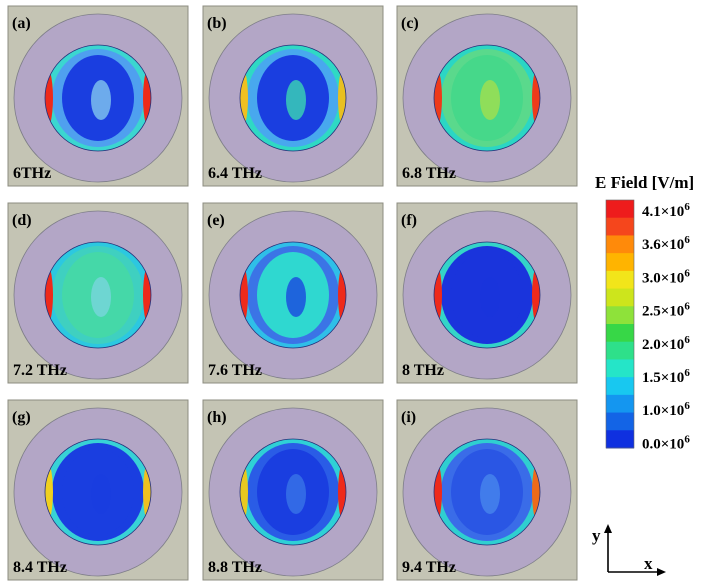 This screenshot has height=588, width=715. What do you see at coordinates (410, 23) in the screenshot?
I see `panel-letter: (c)` at bounding box center [410, 23].